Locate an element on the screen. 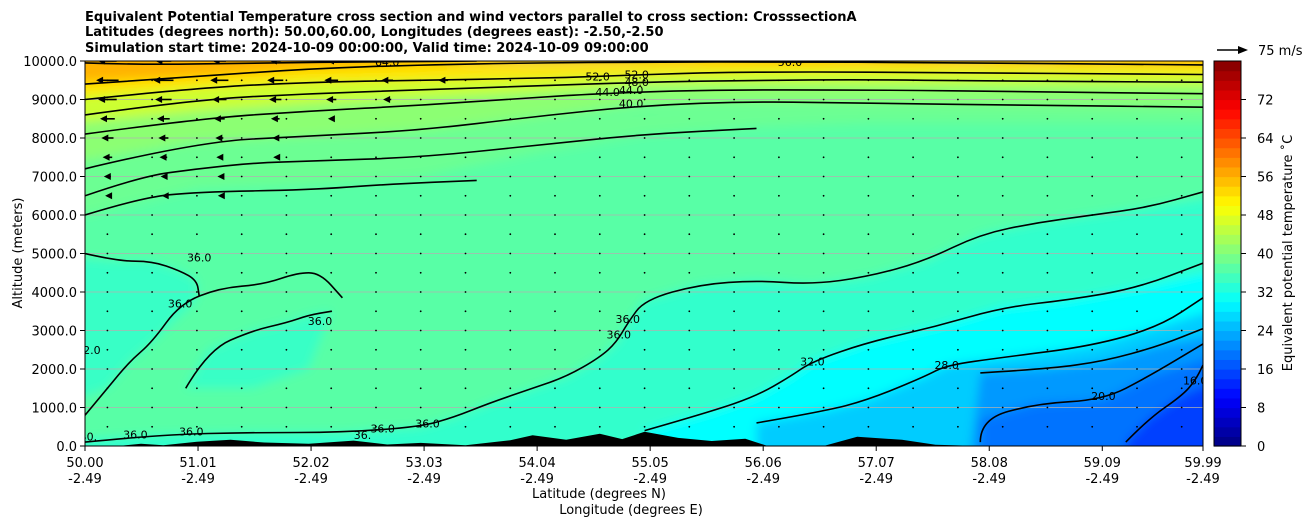  colorbar-tick-label-5: 40 is located at coordinates (1265, 255).